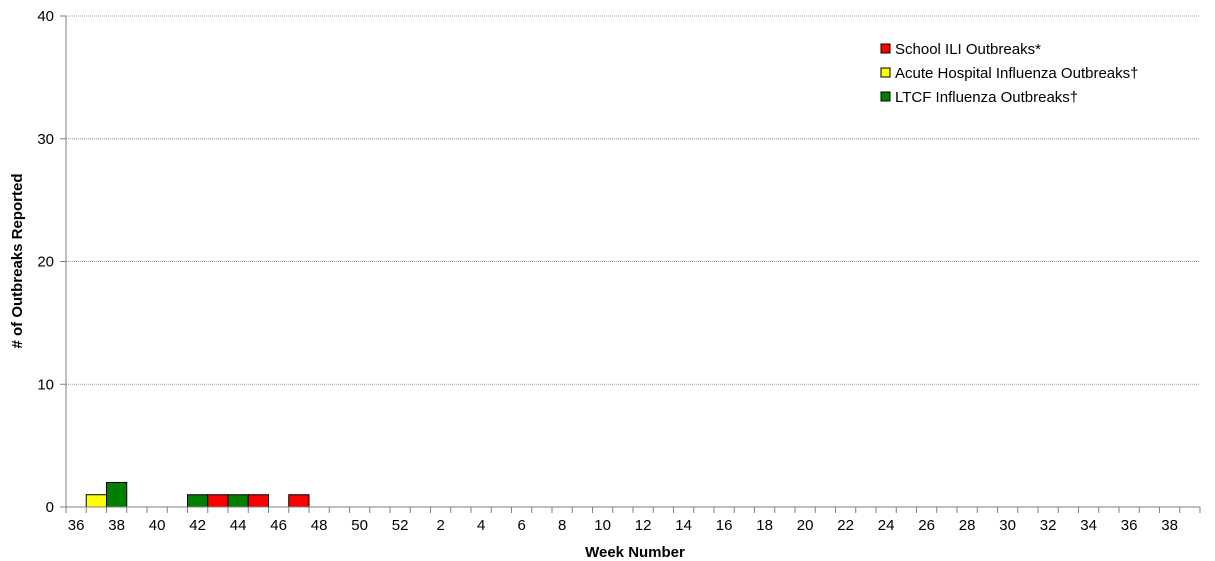 The width and height of the screenshot is (1215, 561). I want to click on y-axis-title: # of Outbreaks Reported, so click(17, 260).